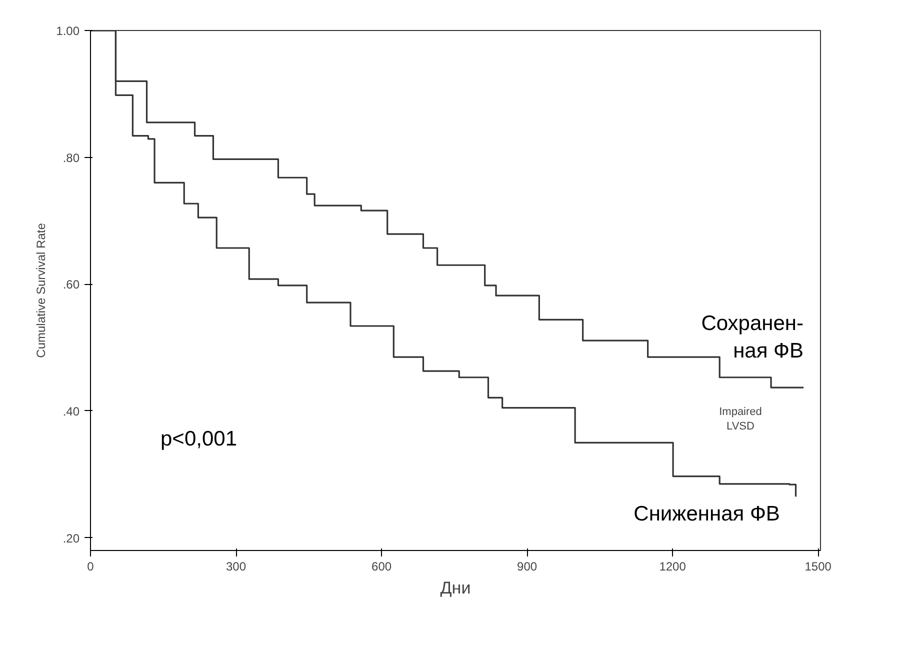 Image resolution: width=918 pixels, height=649 pixels. Describe the element at coordinates (90, 567) in the screenshot. I see `x-tick-label: 0` at that location.